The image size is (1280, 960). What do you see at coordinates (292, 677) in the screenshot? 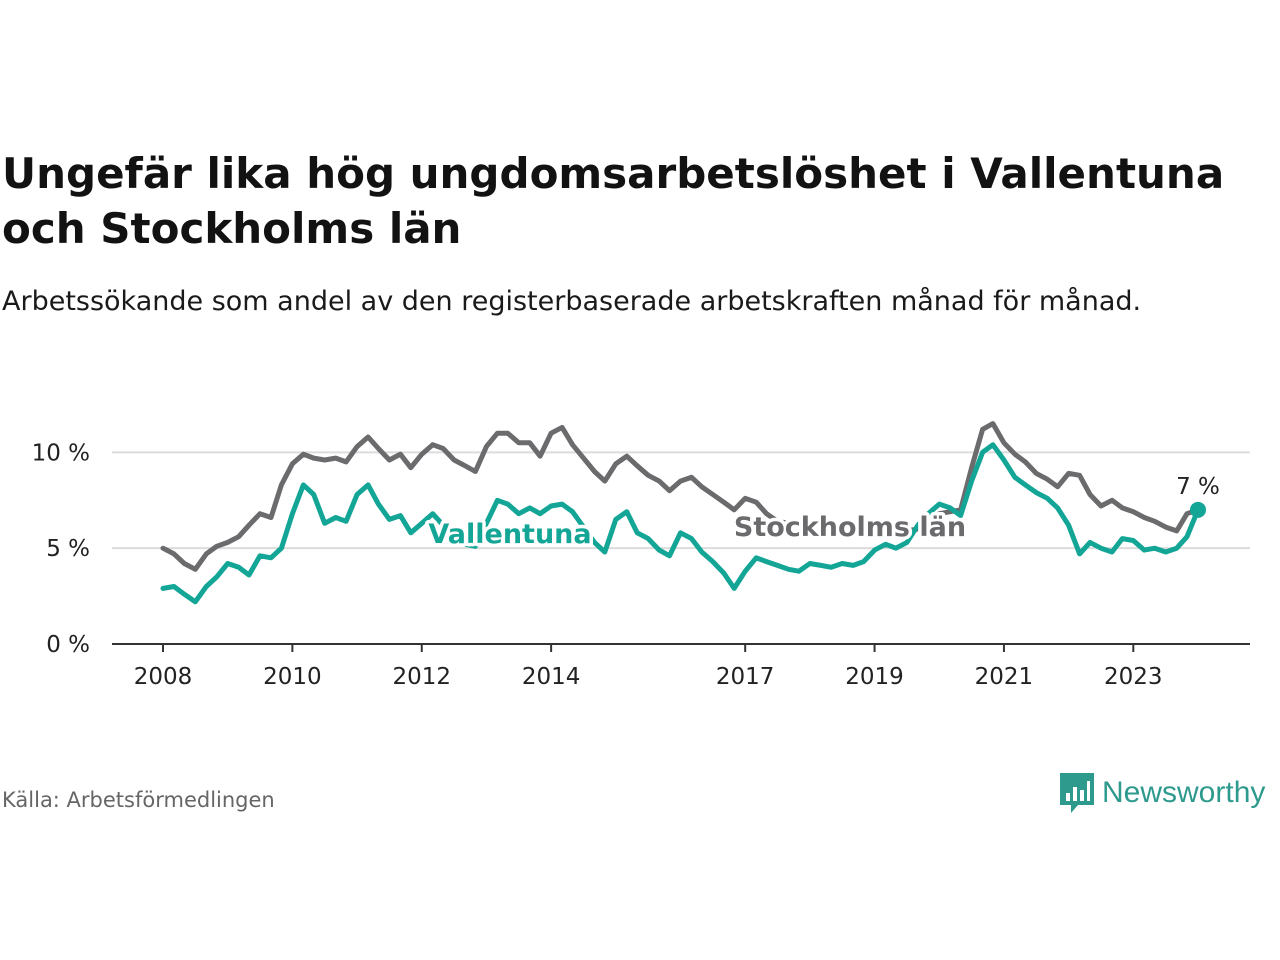
I see `x-tick-label: 2010` at bounding box center [292, 677].